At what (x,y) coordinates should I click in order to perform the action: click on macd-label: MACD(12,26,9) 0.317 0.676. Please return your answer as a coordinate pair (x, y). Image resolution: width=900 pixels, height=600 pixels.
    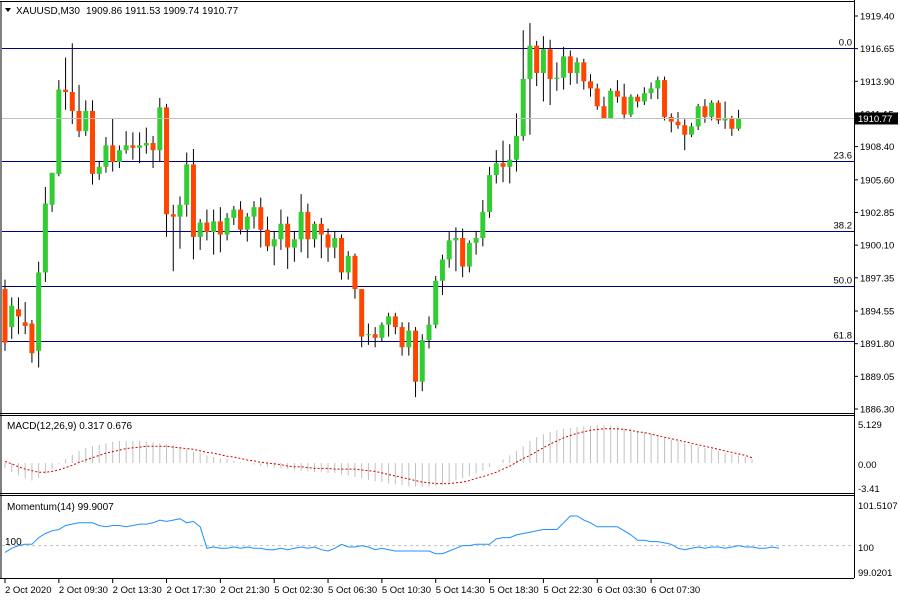
    Looking at the image, I should click on (70, 426).